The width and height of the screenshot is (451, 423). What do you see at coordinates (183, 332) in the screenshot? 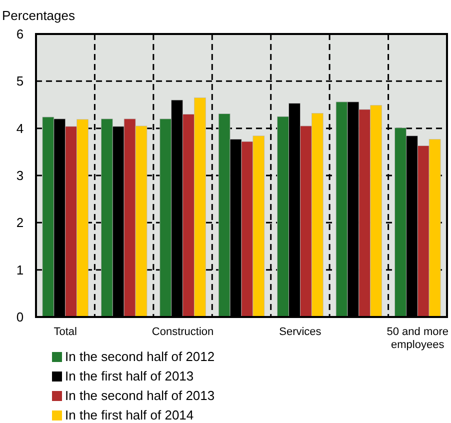
I see `x-tick-label: Construction` at bounding box center [183, 332].